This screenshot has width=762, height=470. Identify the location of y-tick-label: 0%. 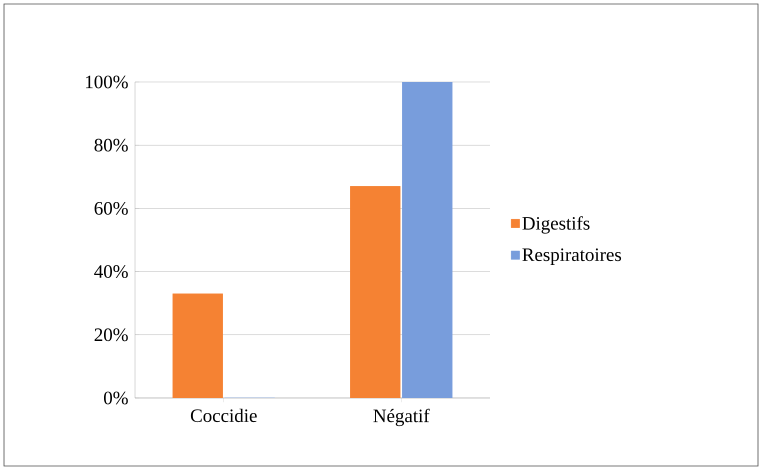
(116, 398).